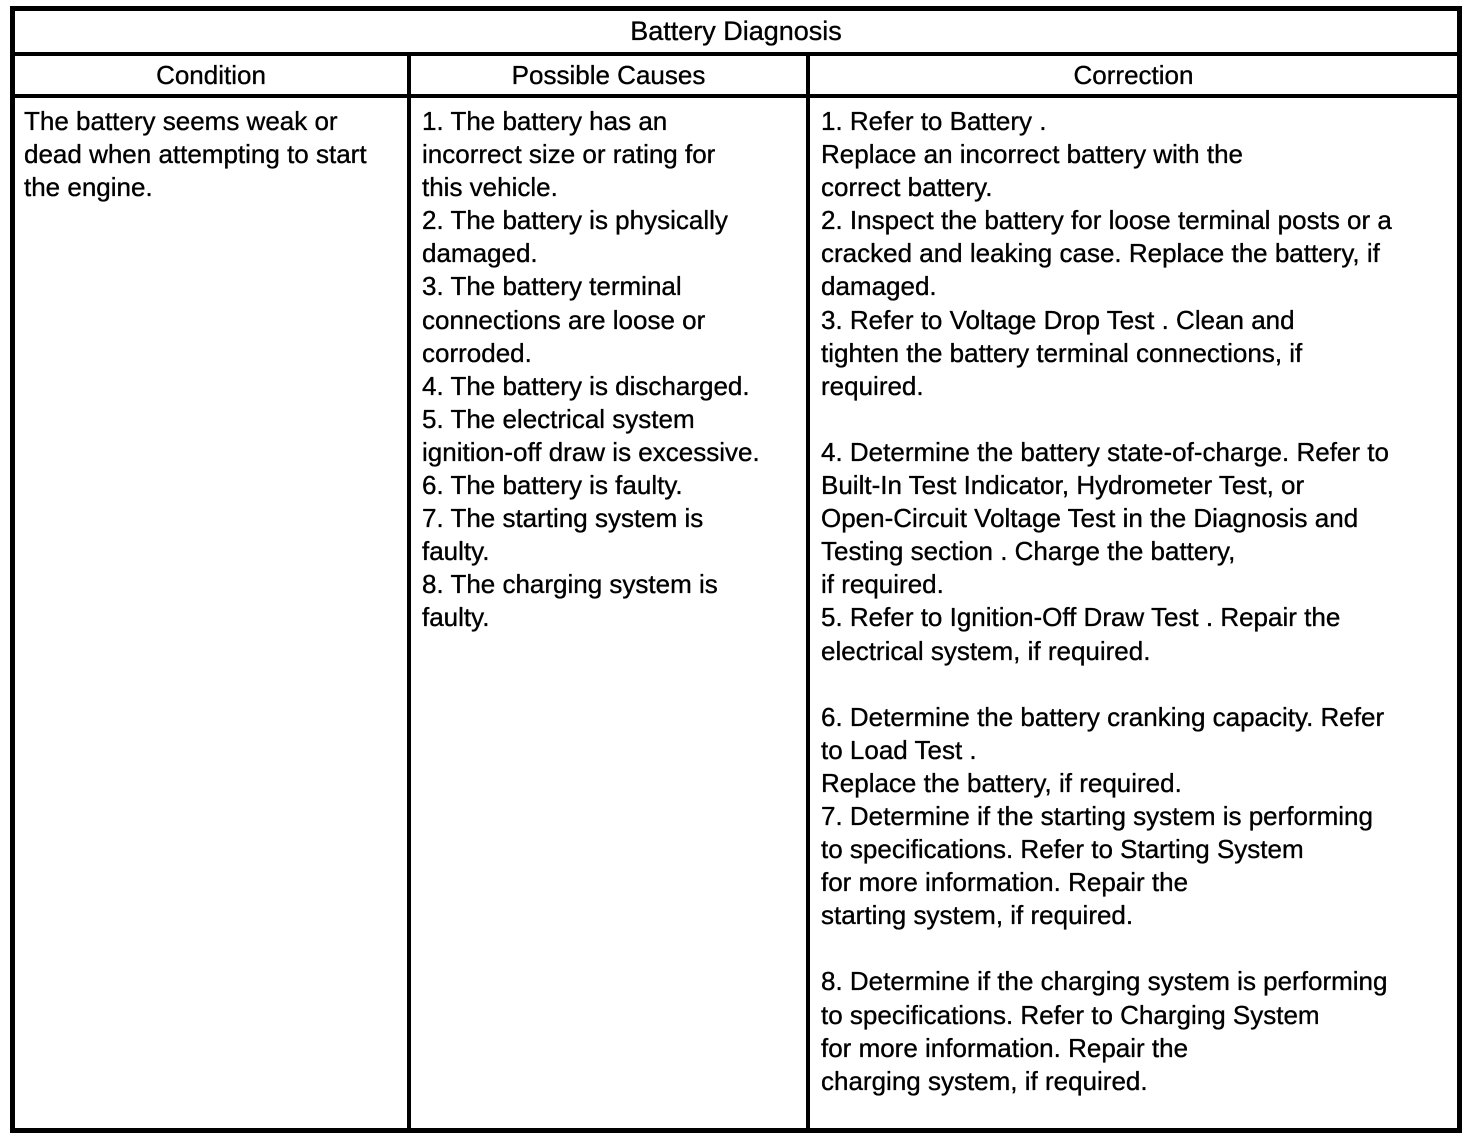 This screenshot has height=1140, width=1472. I want to click on header-condition: Condition, so click(213, 75).